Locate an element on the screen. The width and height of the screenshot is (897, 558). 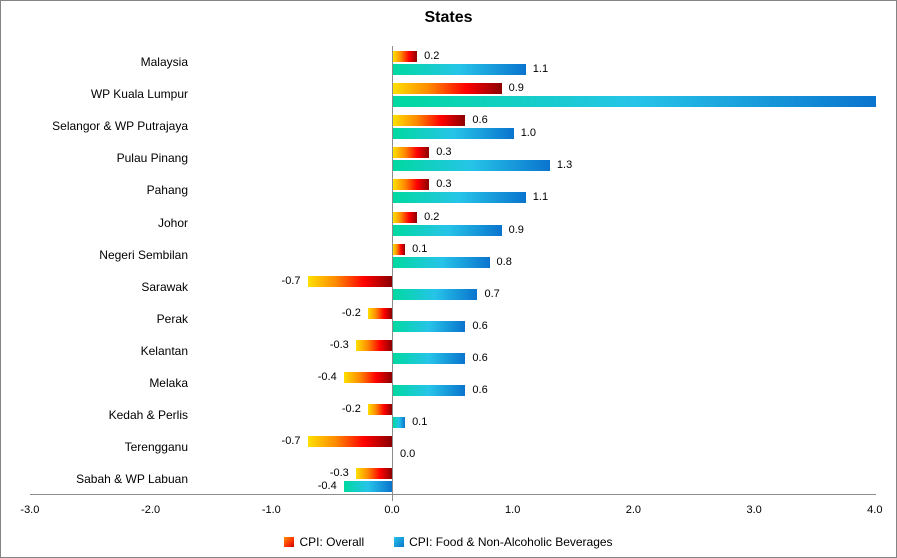
x-tick-label: 3.0 is located at coordinates (754, 510).